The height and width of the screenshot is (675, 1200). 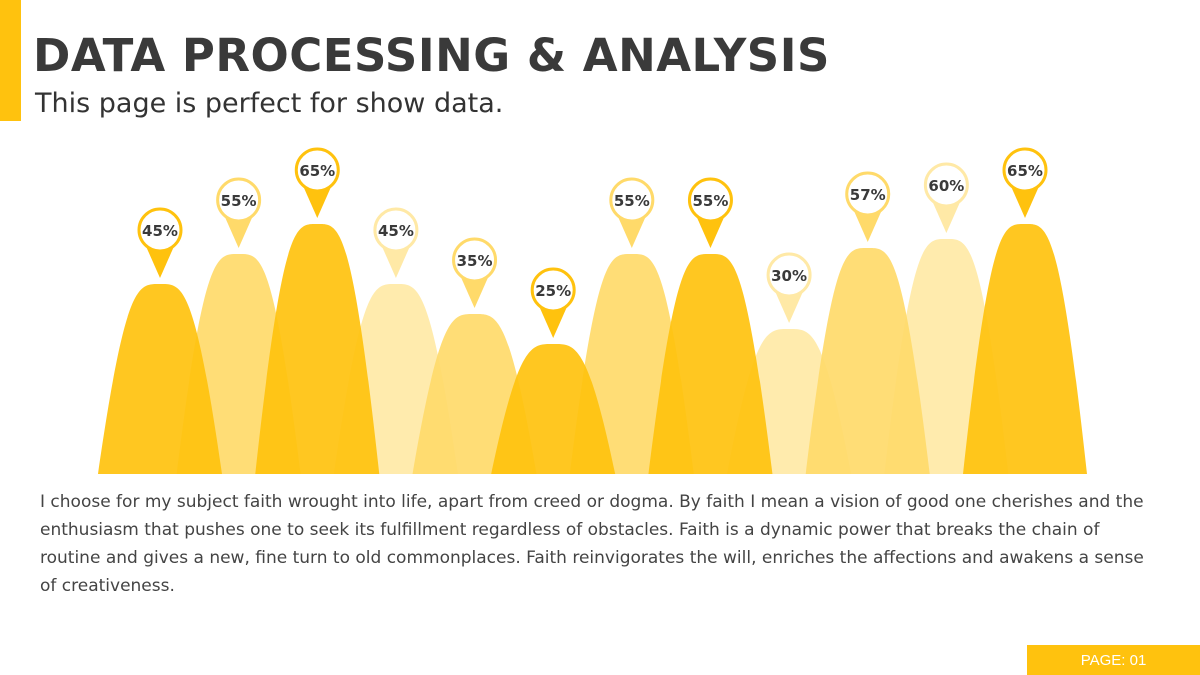 I want to click on value-marker-5: 35%, so click(x=475, y=272).